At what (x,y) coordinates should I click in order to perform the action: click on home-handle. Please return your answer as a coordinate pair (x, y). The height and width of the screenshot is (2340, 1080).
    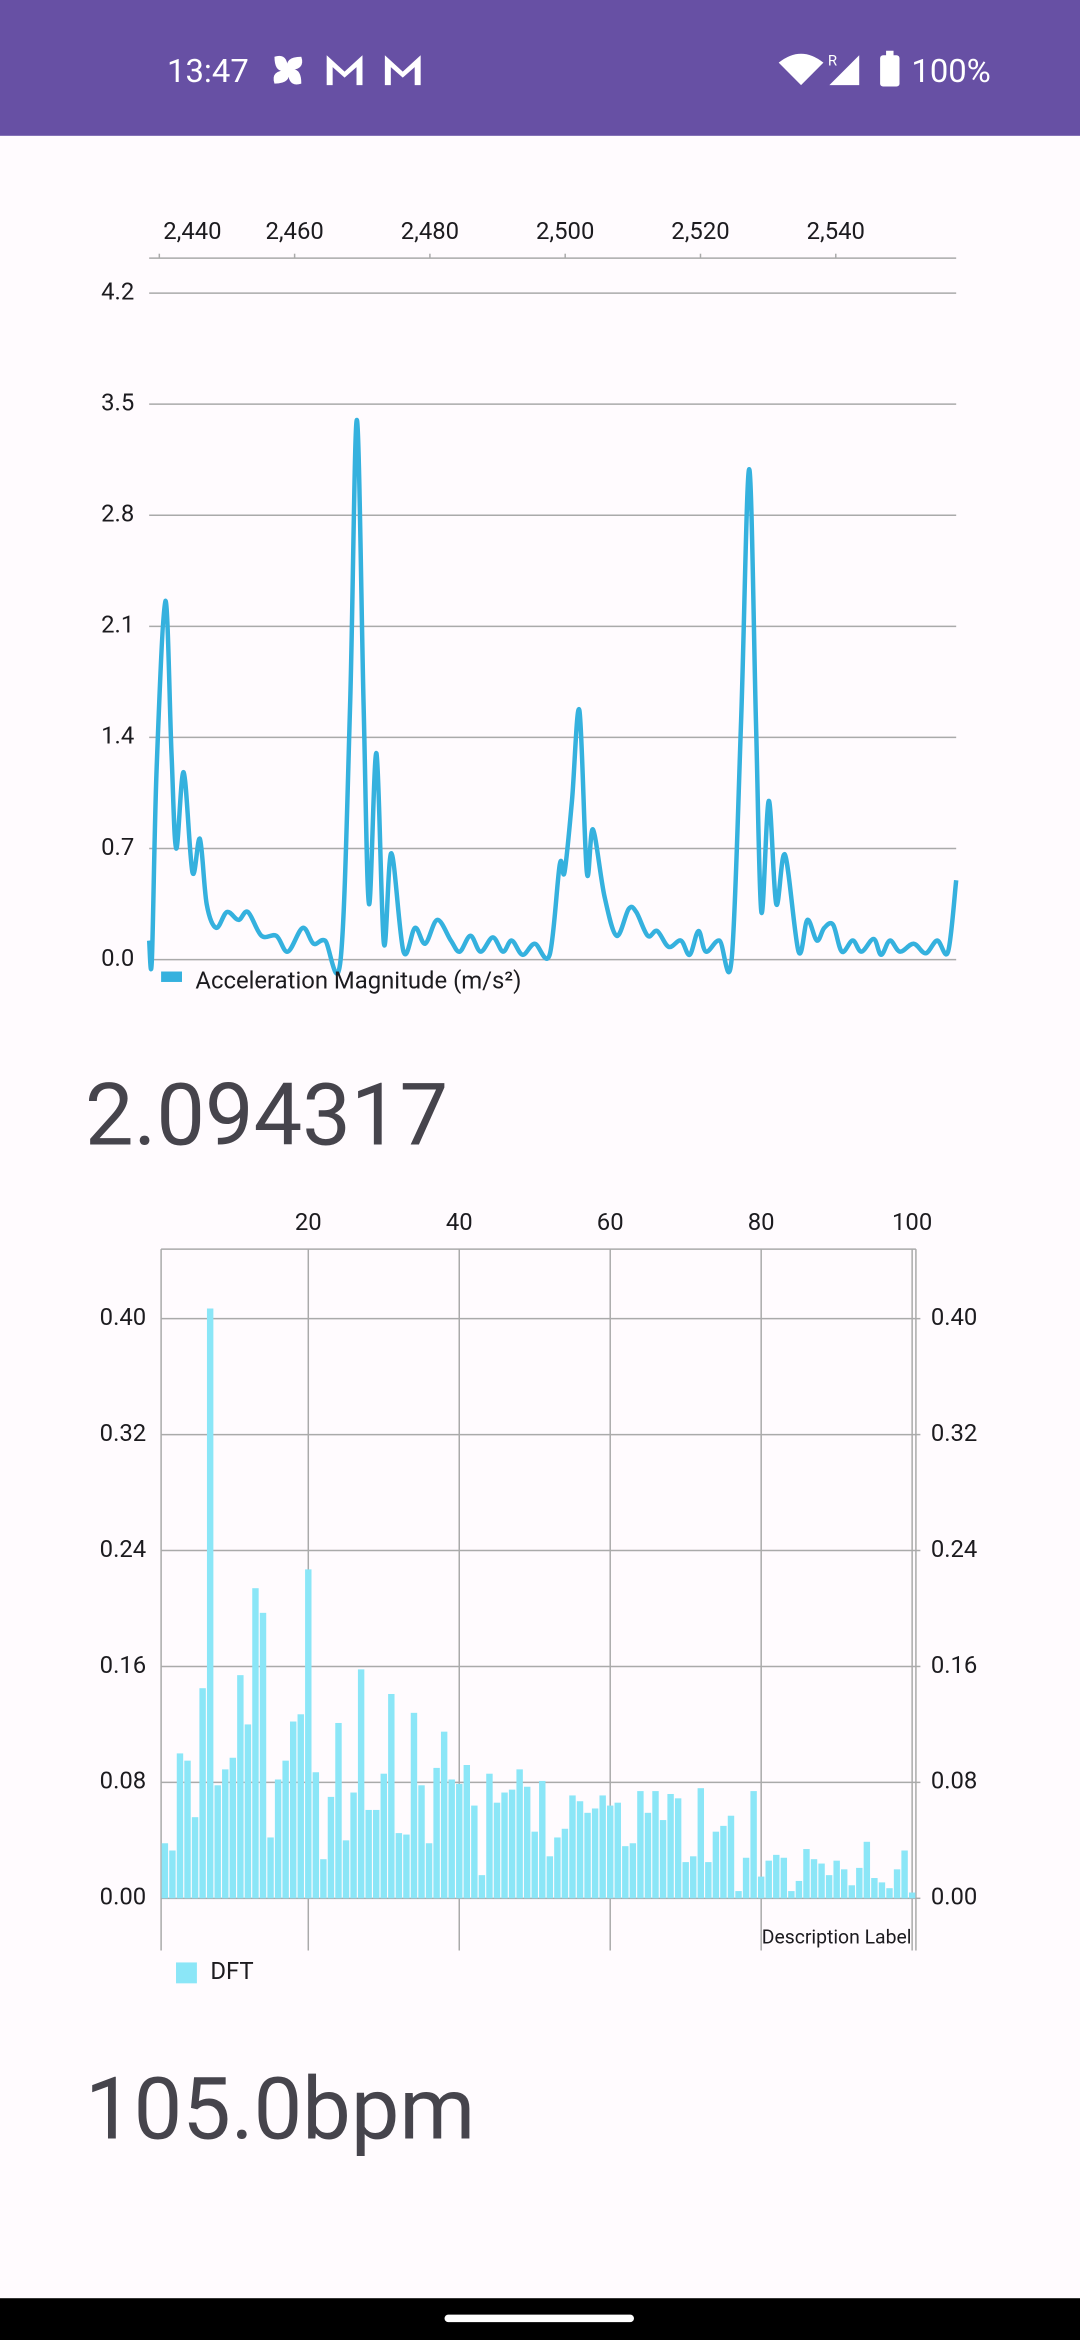
    Looking at the image, I should click on (539, 2318).